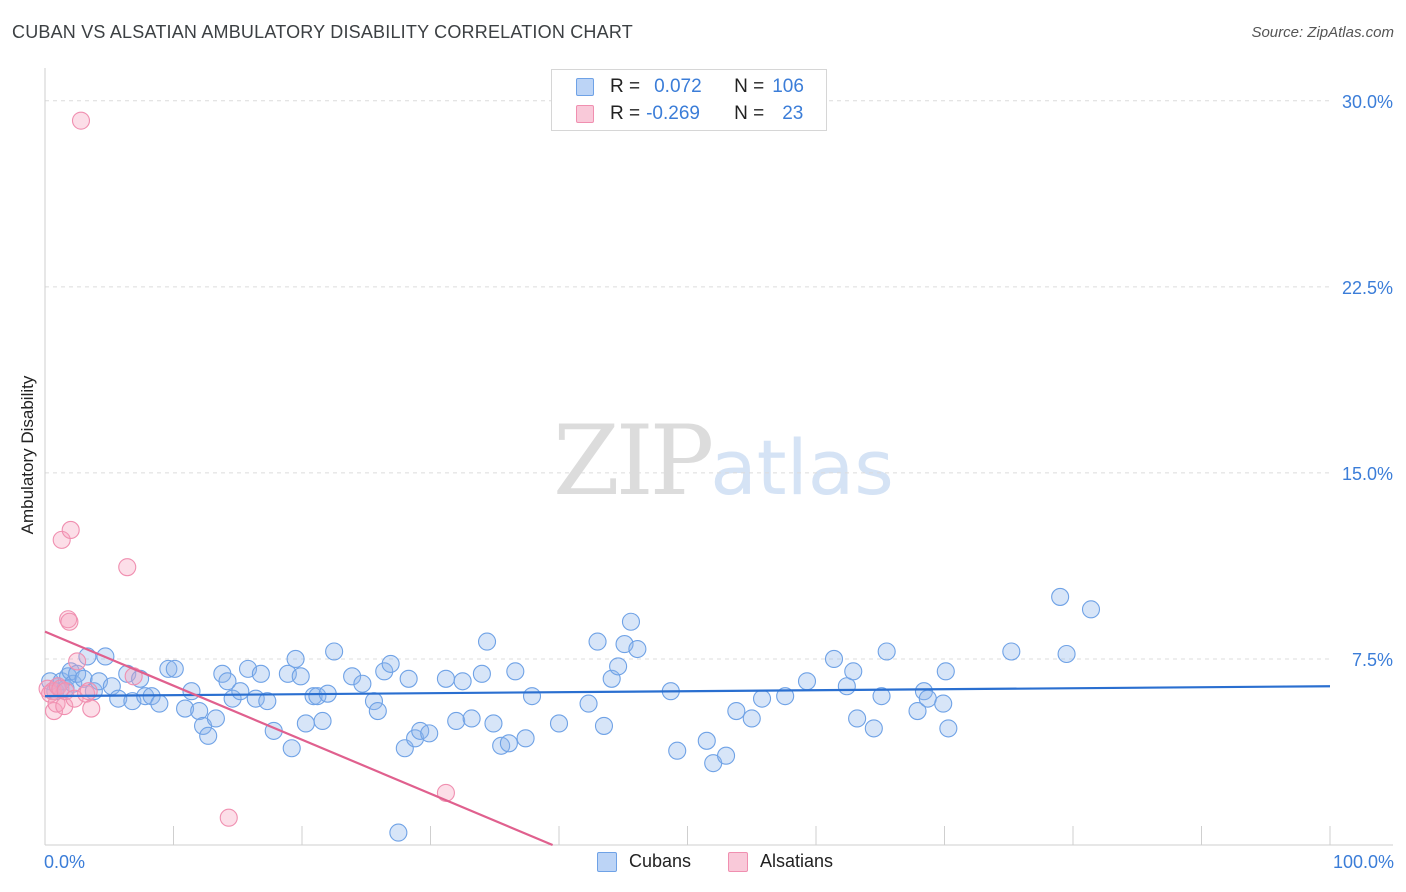 This screenshot has height=892, width=1406. I want to click on watermark: ZIPatlas, so click(723, 461).